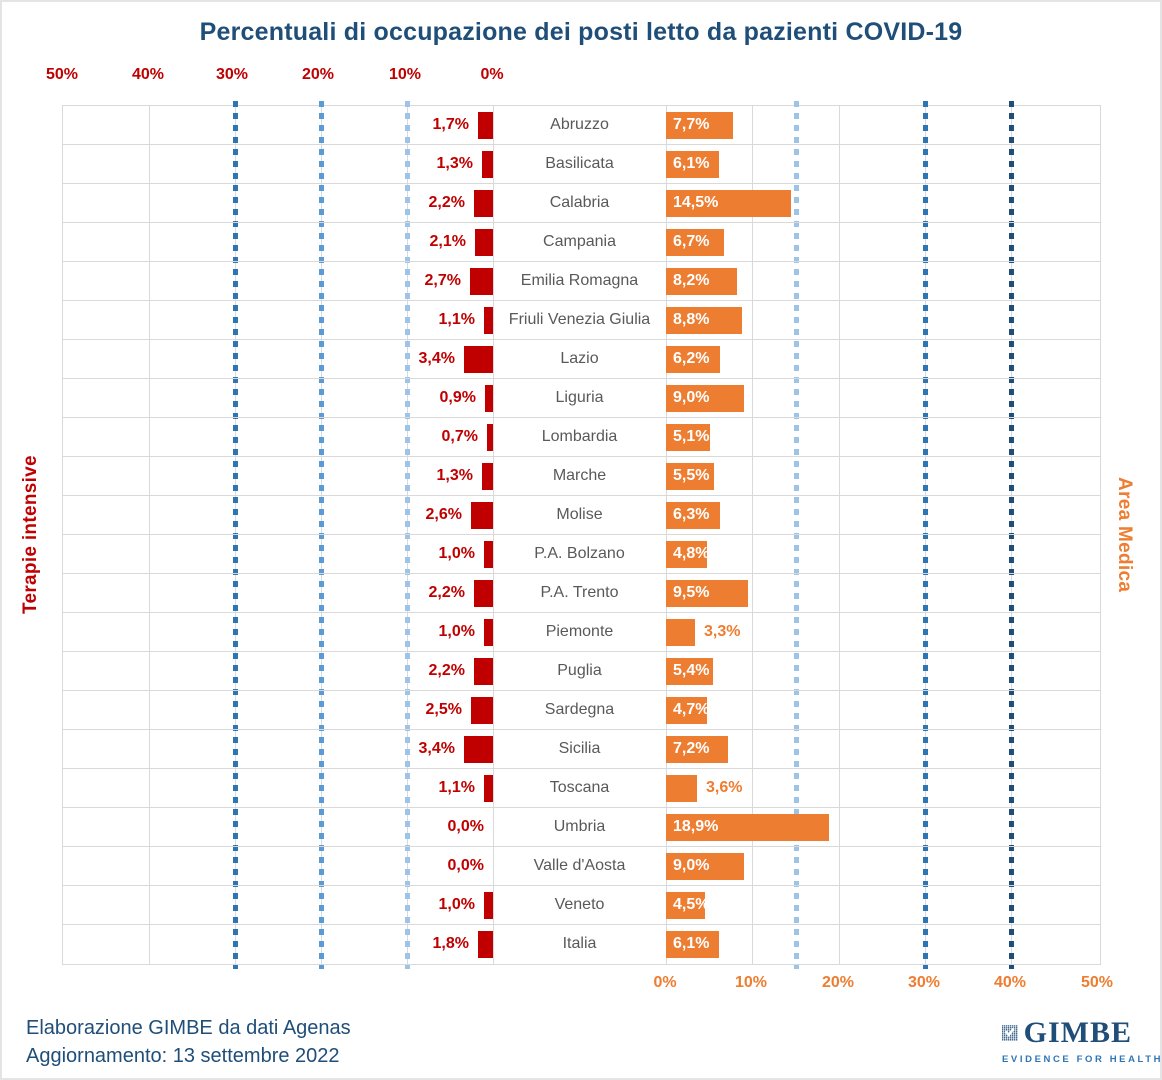  I want to click on terapie-intensive-value: 0,9%, so click(457, 397).